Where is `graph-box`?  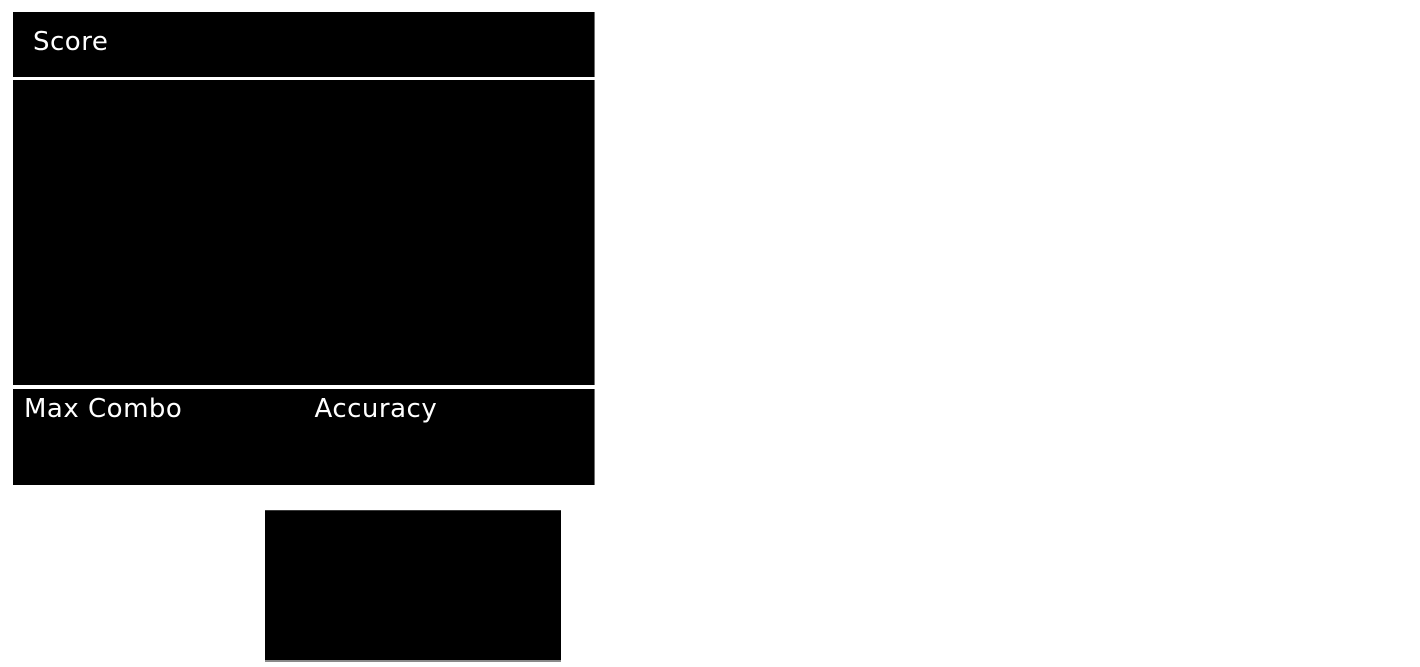 graph-box is located at coordinates (413, 586).